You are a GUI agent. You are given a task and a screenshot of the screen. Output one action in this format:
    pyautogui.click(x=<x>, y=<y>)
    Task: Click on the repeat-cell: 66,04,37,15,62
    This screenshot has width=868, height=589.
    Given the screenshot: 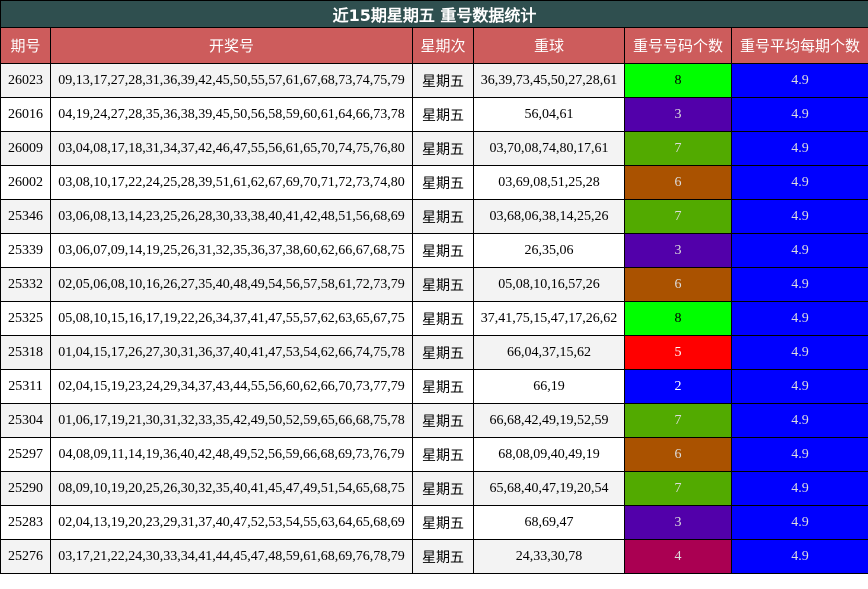 What is the action you would take?
    pyautogui.click(x=549, y=352)
    